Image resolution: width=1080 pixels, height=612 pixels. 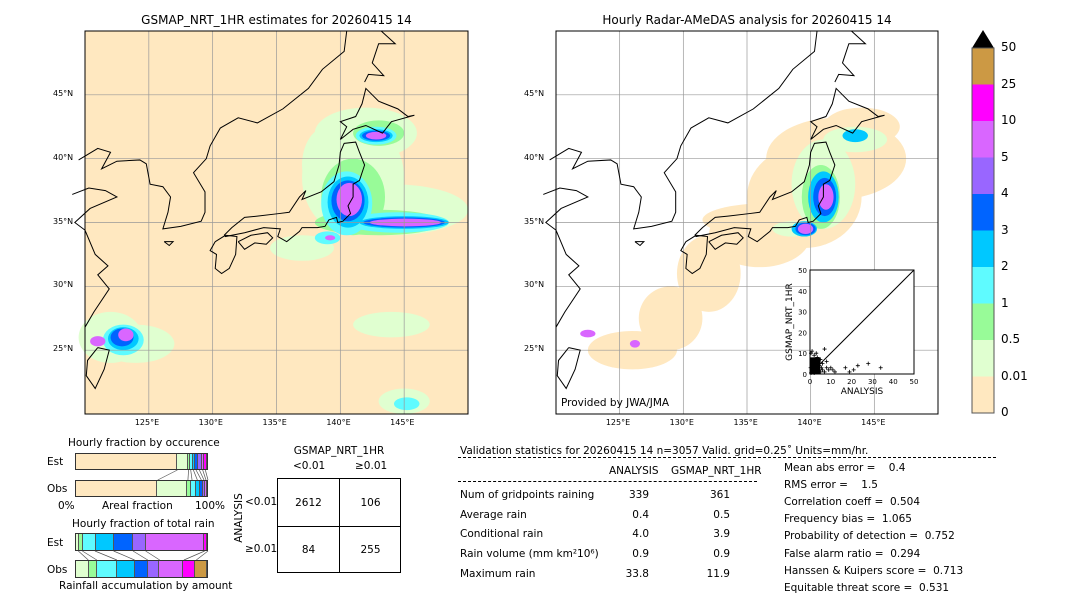 What do you see at coordinates (867, 587) in the screenshot?
I see `score-line: Equitable threat score = 0.531` at bounding box center [867, 587].